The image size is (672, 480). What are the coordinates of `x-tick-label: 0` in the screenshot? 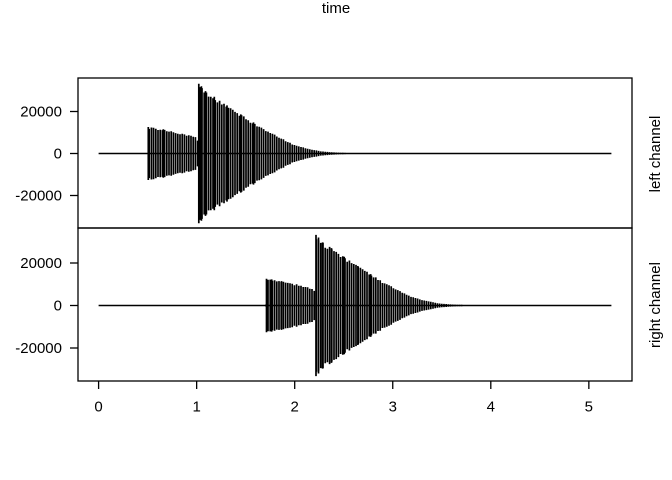 It's located at (98, 407).